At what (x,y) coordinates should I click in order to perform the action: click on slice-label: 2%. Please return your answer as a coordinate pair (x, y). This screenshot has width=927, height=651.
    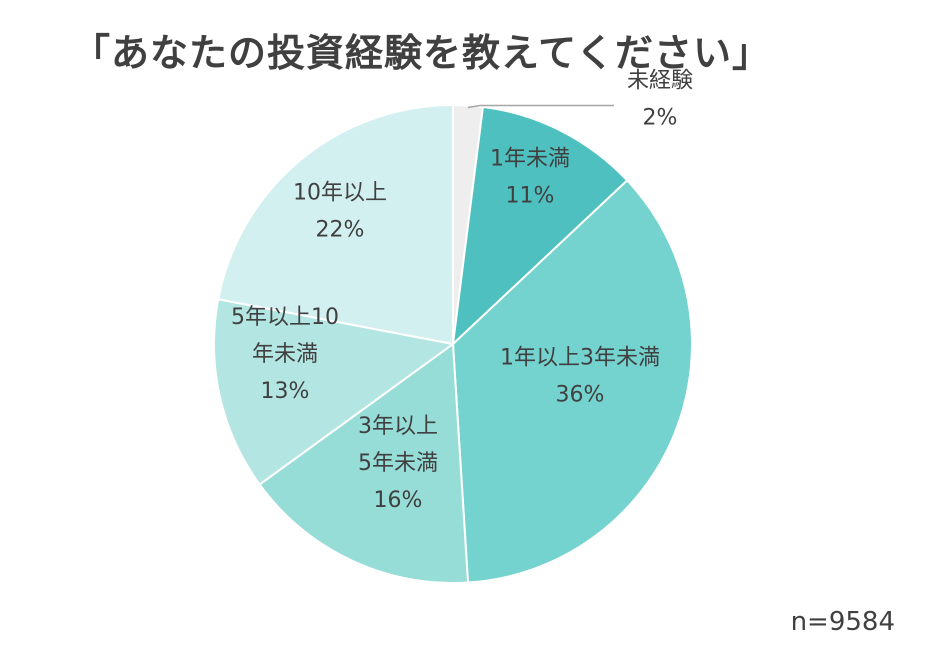
    Looking at the image, I should click on (660, 118).